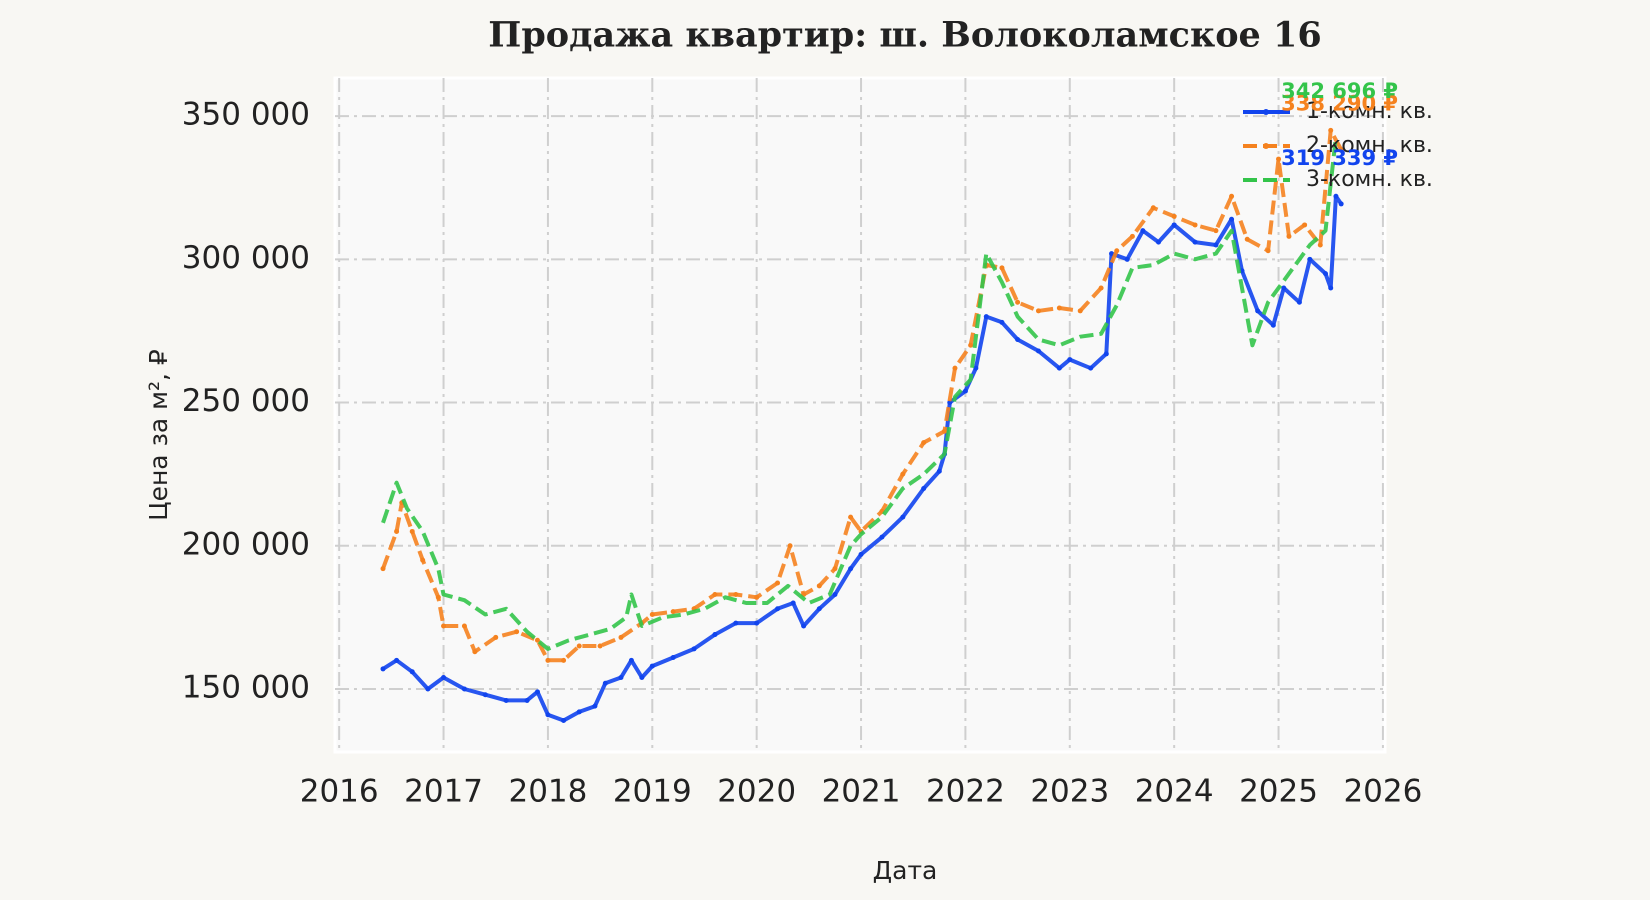 Image resolution: width=1650 pixels, height=900 pixels. I want to click on x-tick-label: 2019, so click(652, 792).